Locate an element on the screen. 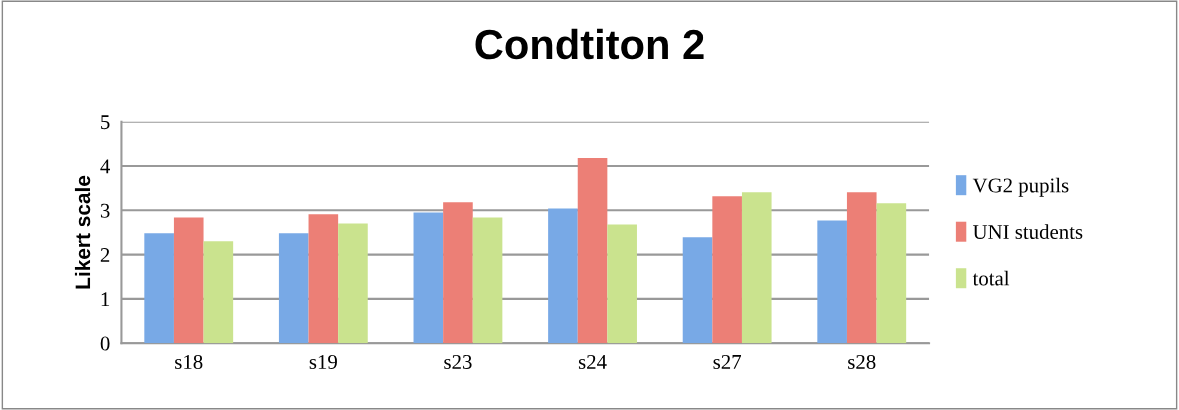  legend-label: UNI students is located at coordinates (1027, 231).